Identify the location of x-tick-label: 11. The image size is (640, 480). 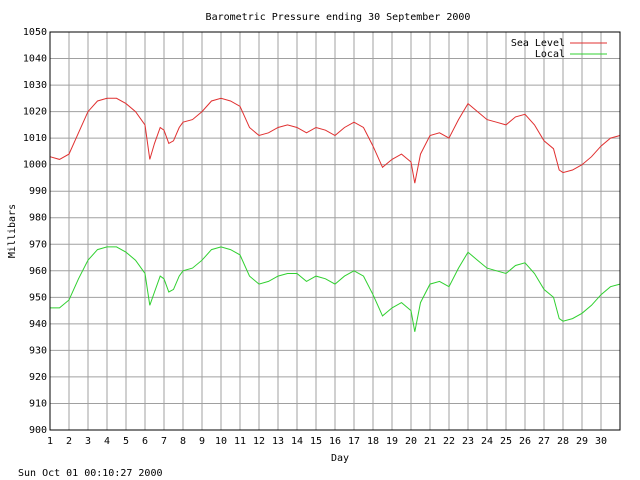
(240, 441).